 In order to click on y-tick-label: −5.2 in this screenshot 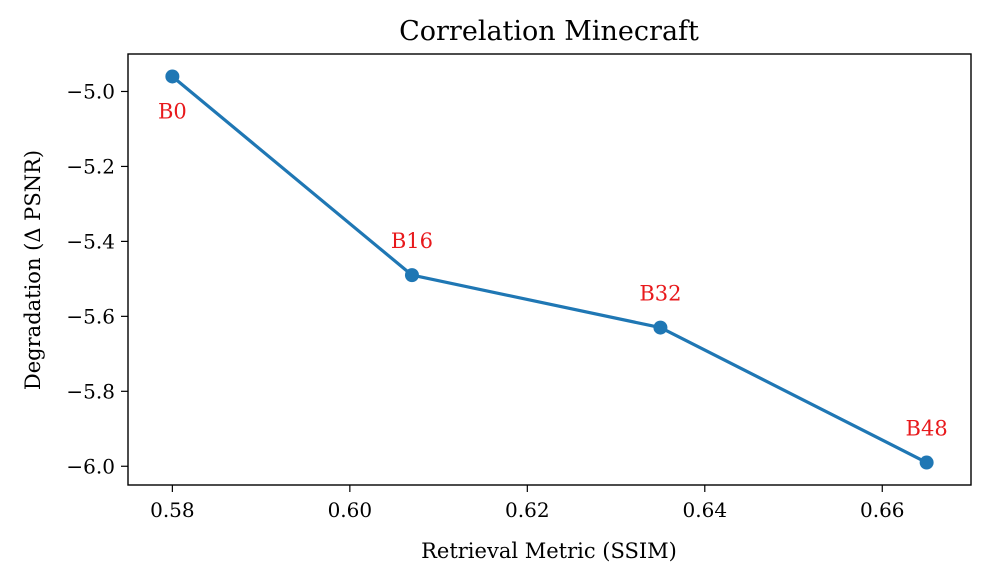, I will do `click(90, 166)`.